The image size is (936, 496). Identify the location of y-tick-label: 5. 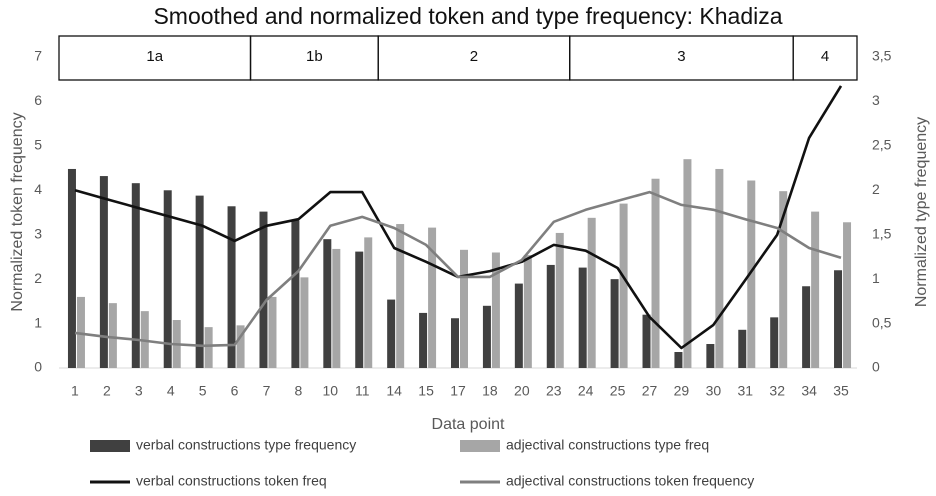
(38, 145).